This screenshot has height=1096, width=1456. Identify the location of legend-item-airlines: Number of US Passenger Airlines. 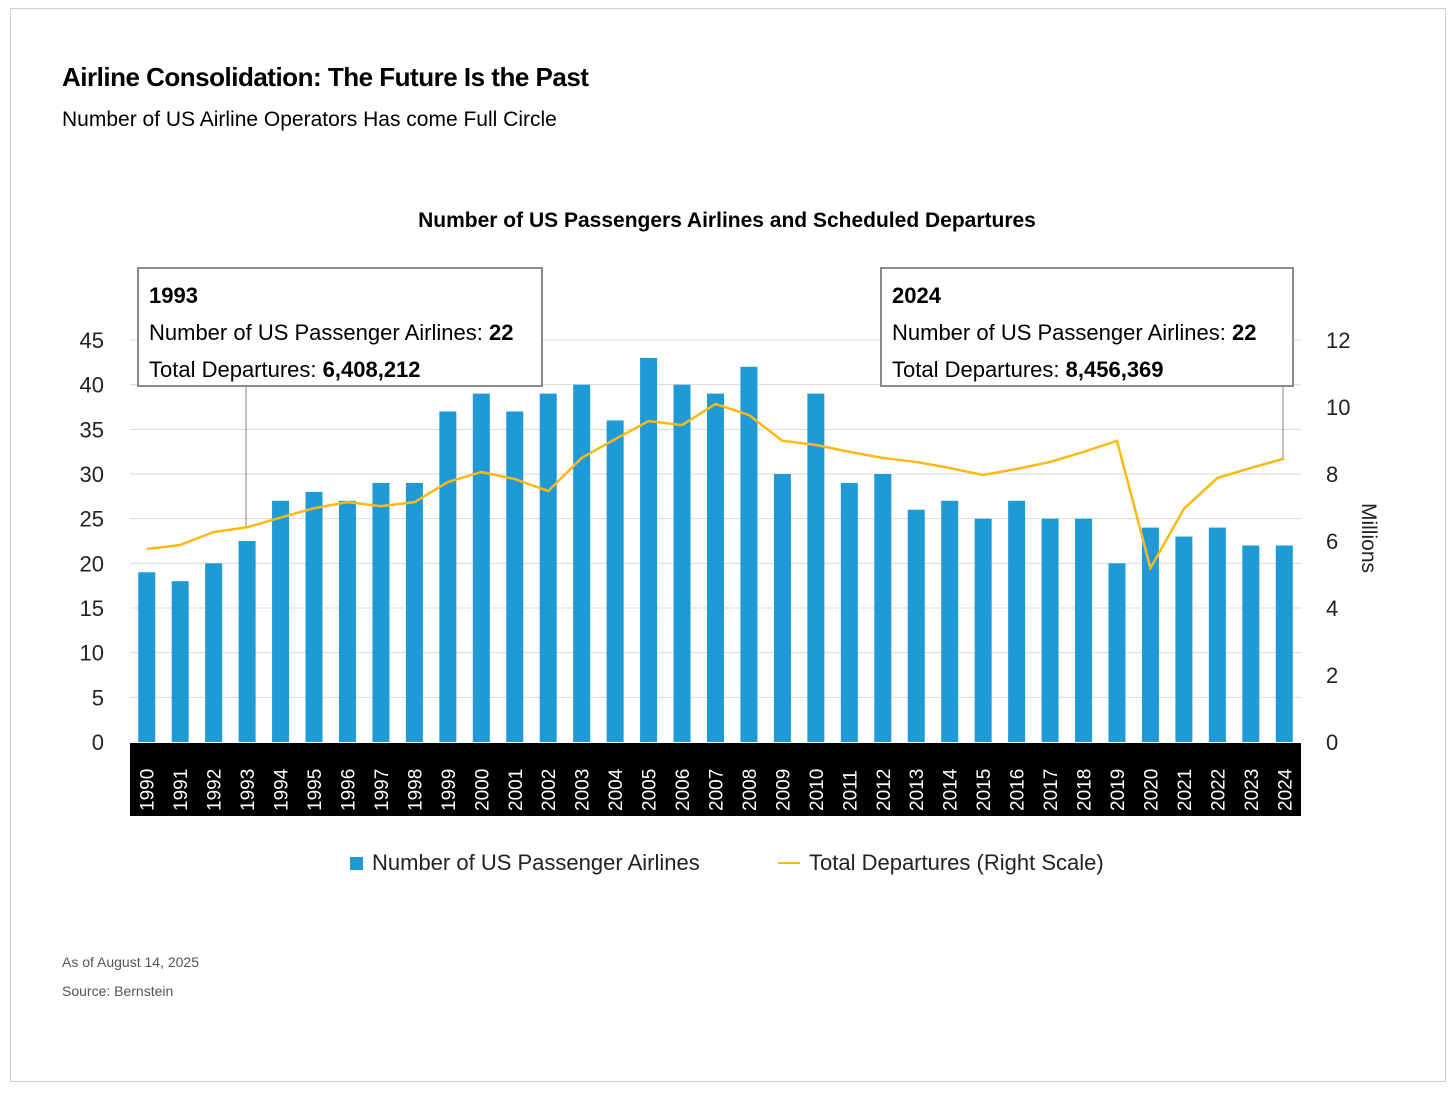
(525, 863).